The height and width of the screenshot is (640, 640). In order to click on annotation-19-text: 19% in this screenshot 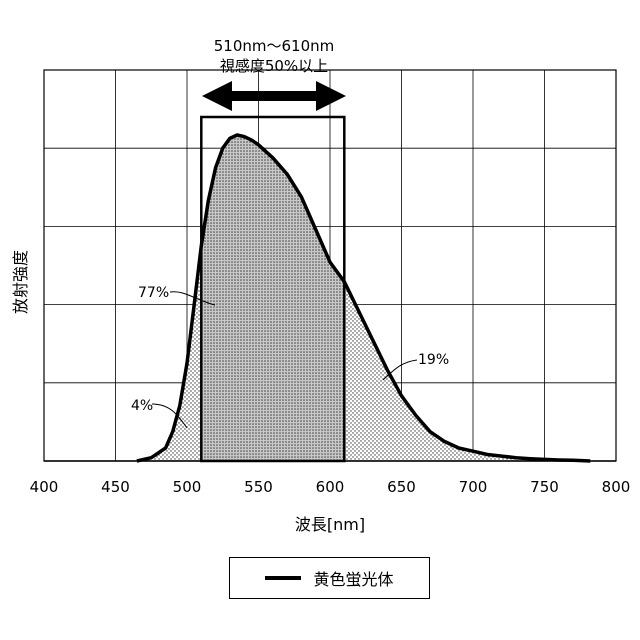, I will do `click(433, 360)`.